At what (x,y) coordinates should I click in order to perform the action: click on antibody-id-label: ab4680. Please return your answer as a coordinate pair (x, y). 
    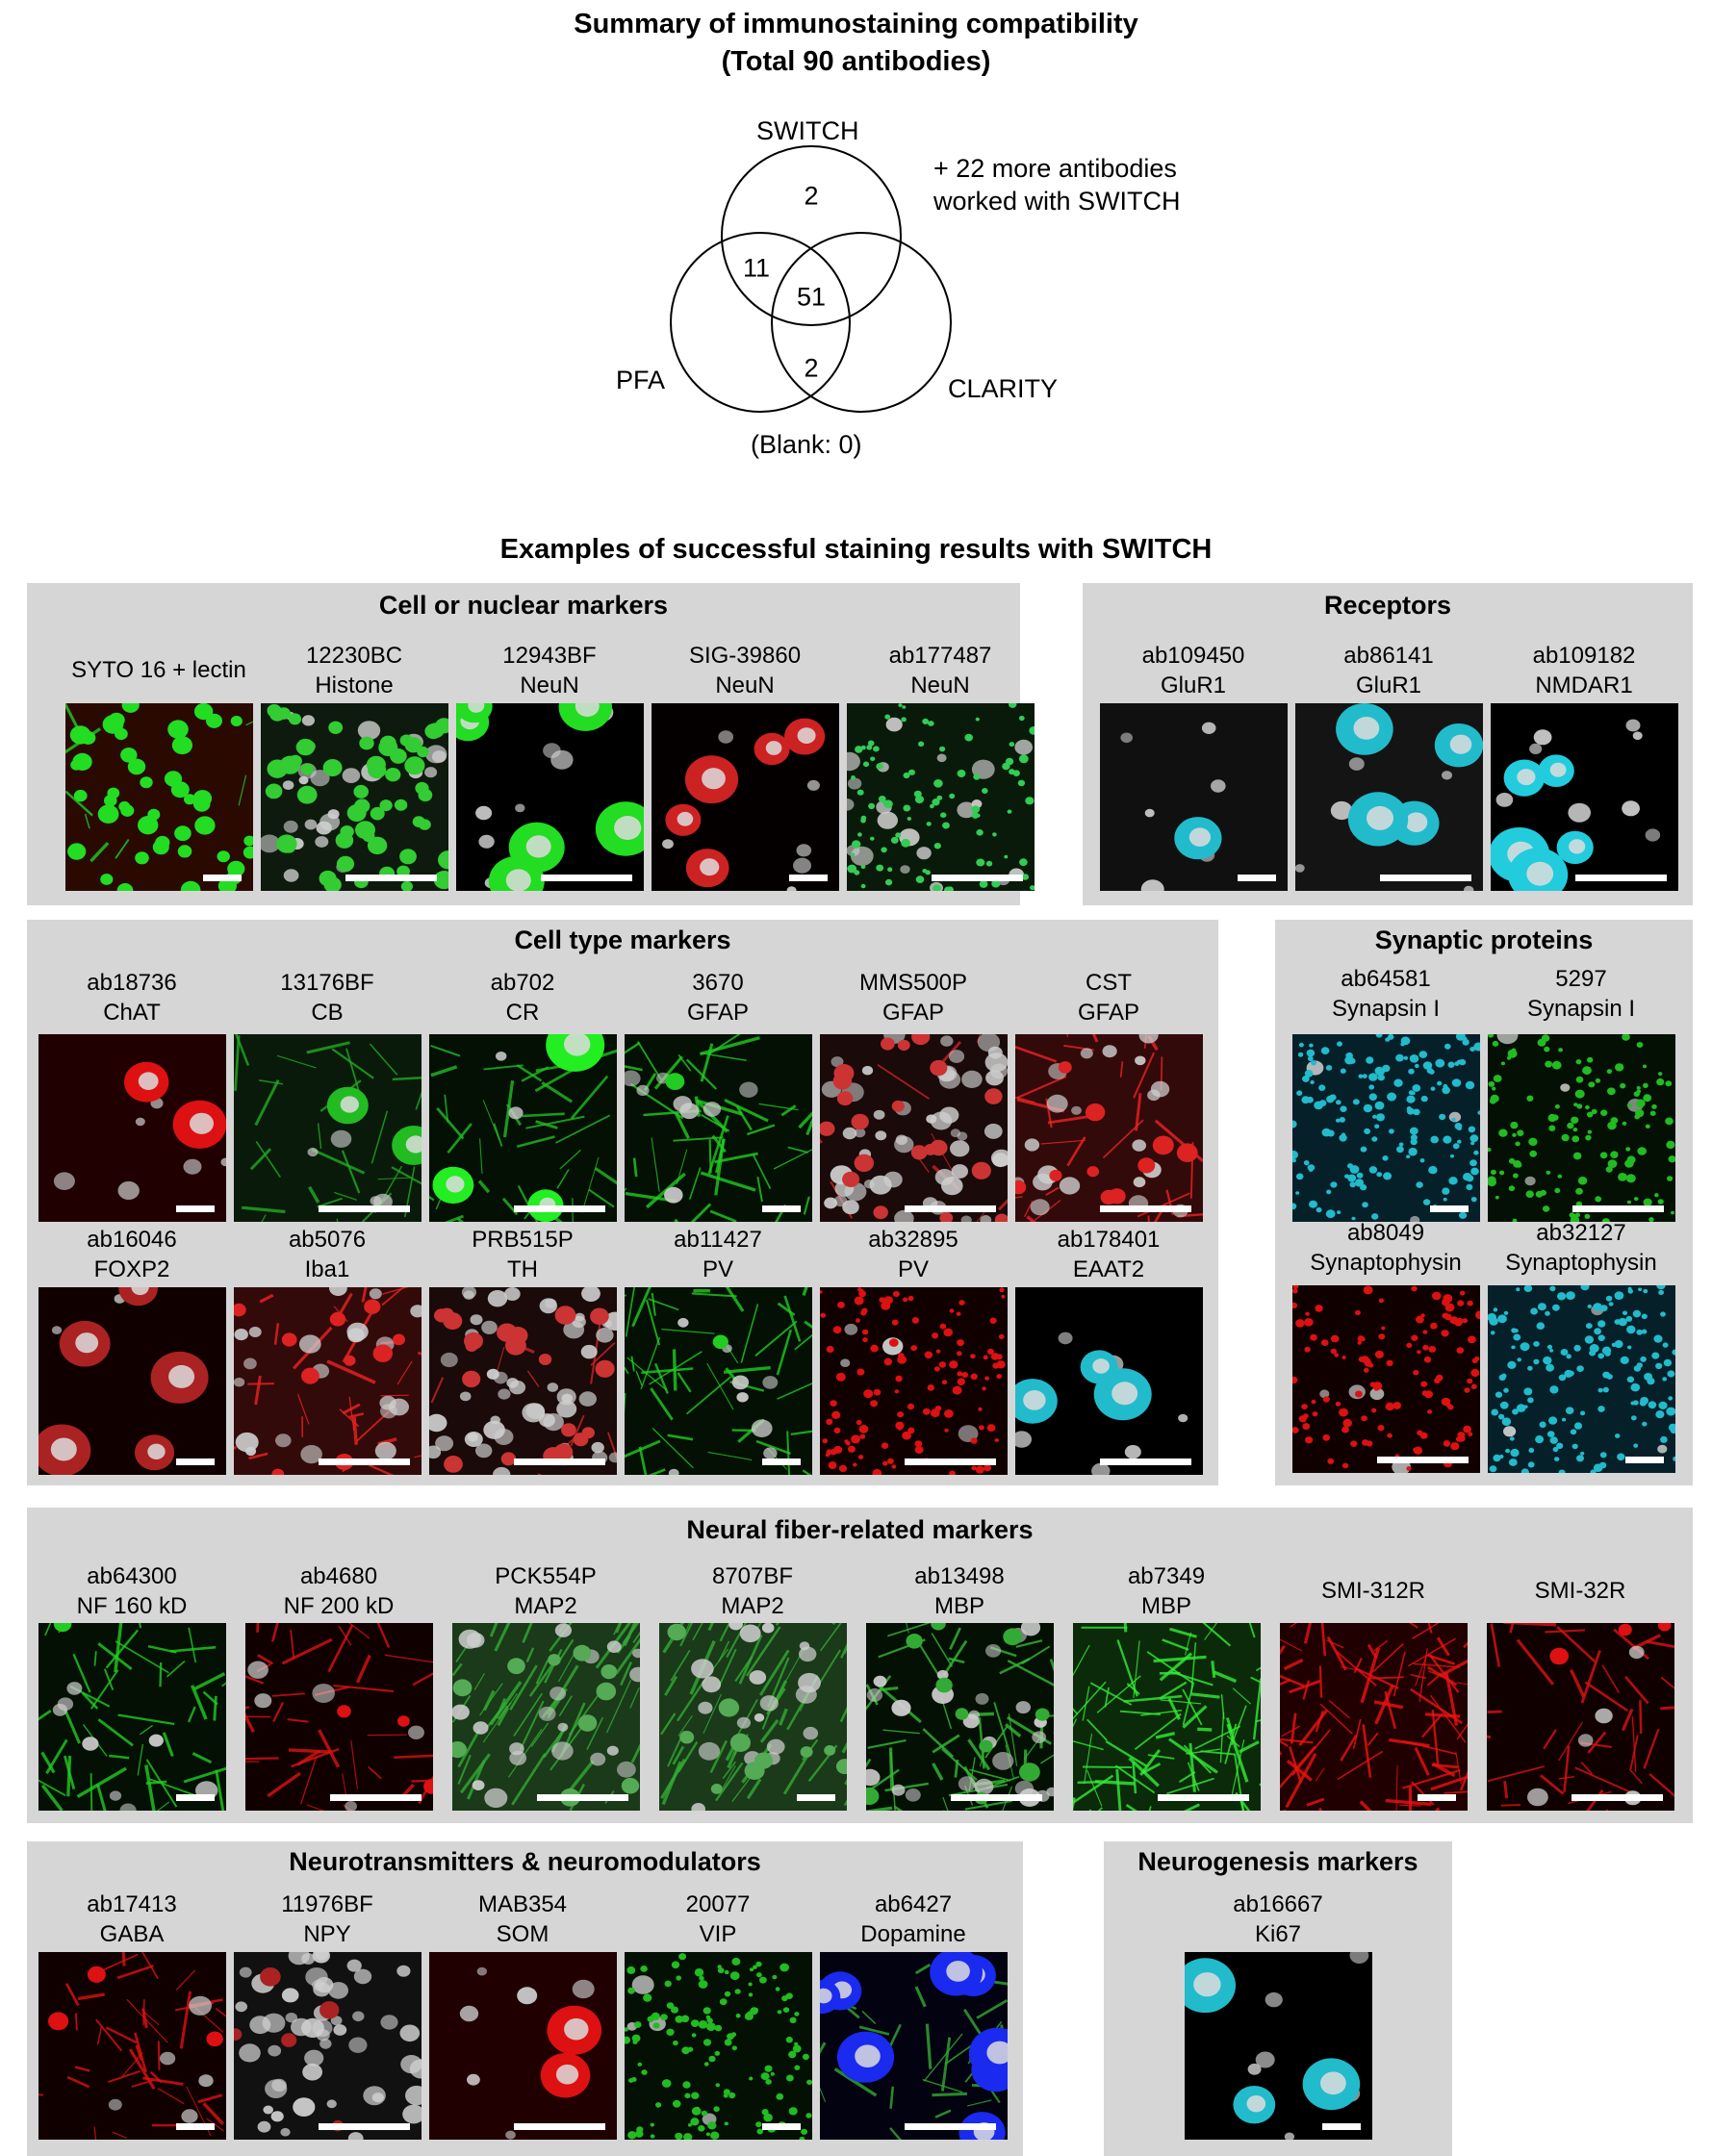
    Looking at the image, I should click on (338, 1576).